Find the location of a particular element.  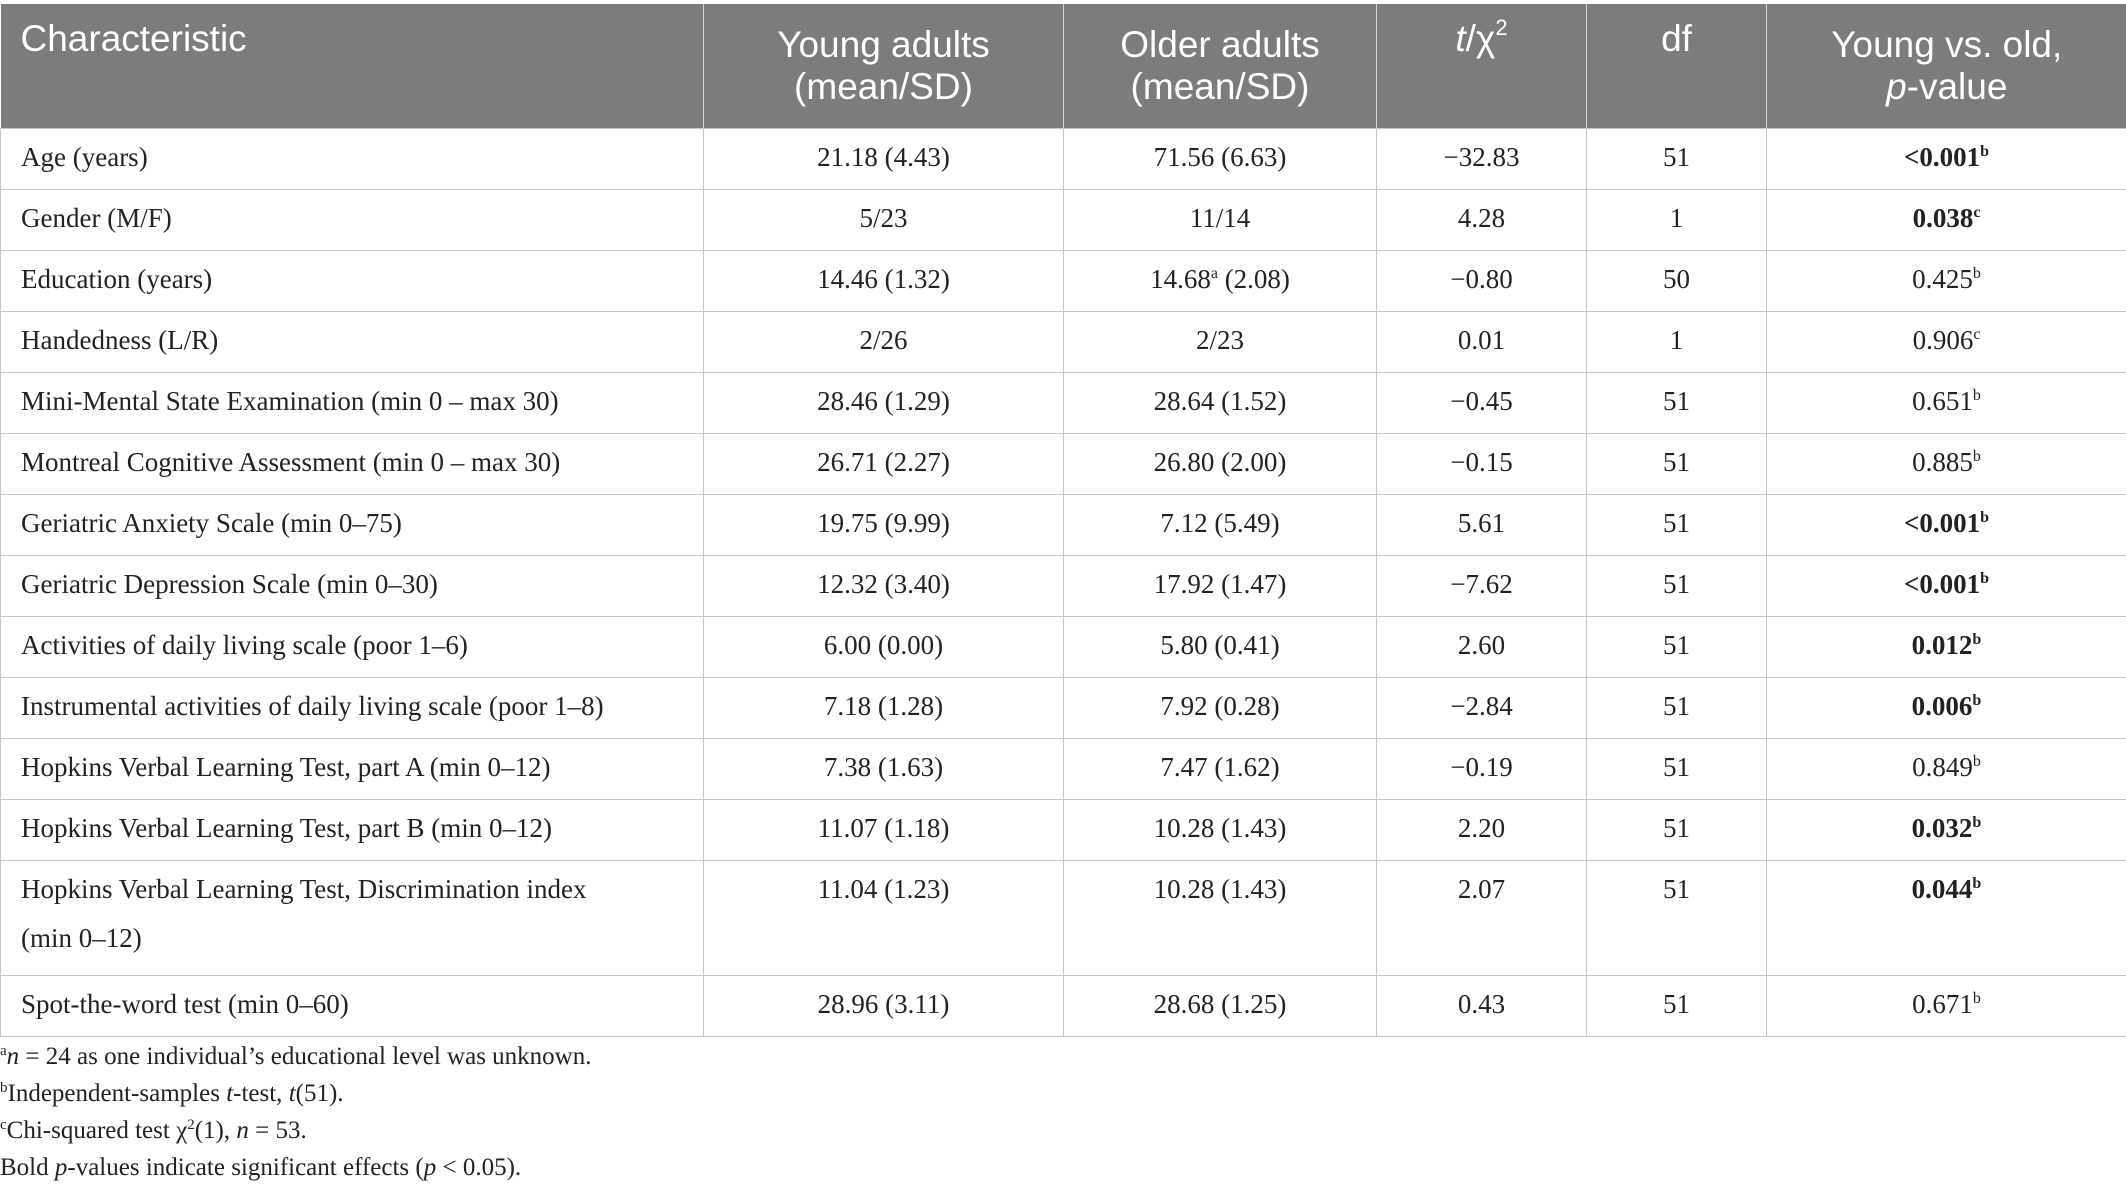

cell-p-value: 0.032b is located at coordinates (1946, 830).